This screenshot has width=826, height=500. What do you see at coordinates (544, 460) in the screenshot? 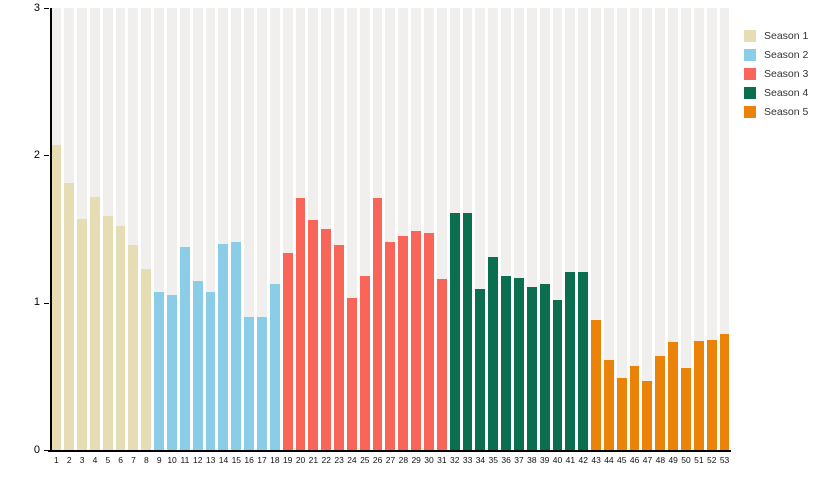
I see `x-axis-tick-label: 39` at bounding box center [544, 460].